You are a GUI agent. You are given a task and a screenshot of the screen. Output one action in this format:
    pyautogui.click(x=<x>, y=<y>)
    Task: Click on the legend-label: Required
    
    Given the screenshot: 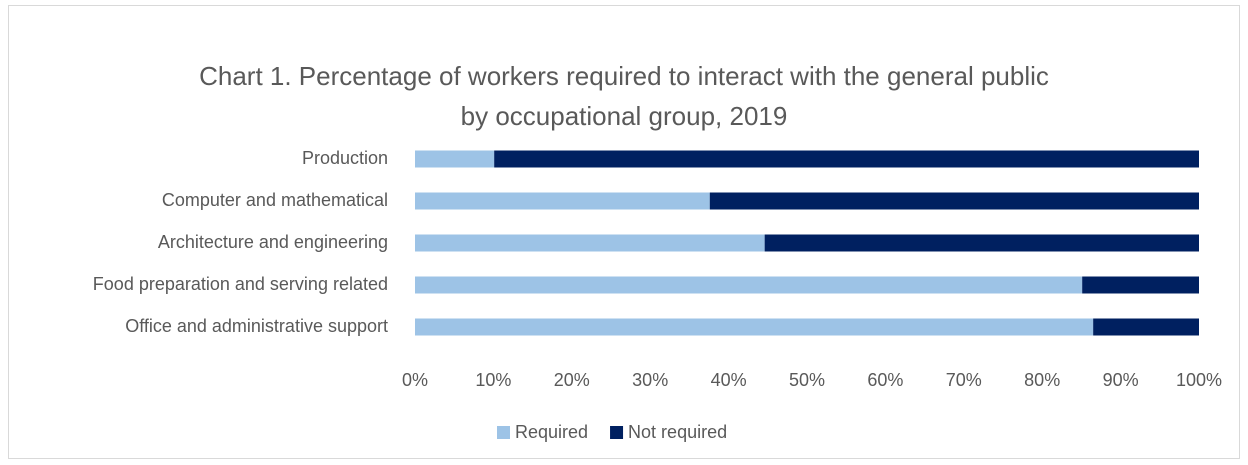 What is the action you would take?
    pyautogui.click(x=551, y=432)
    